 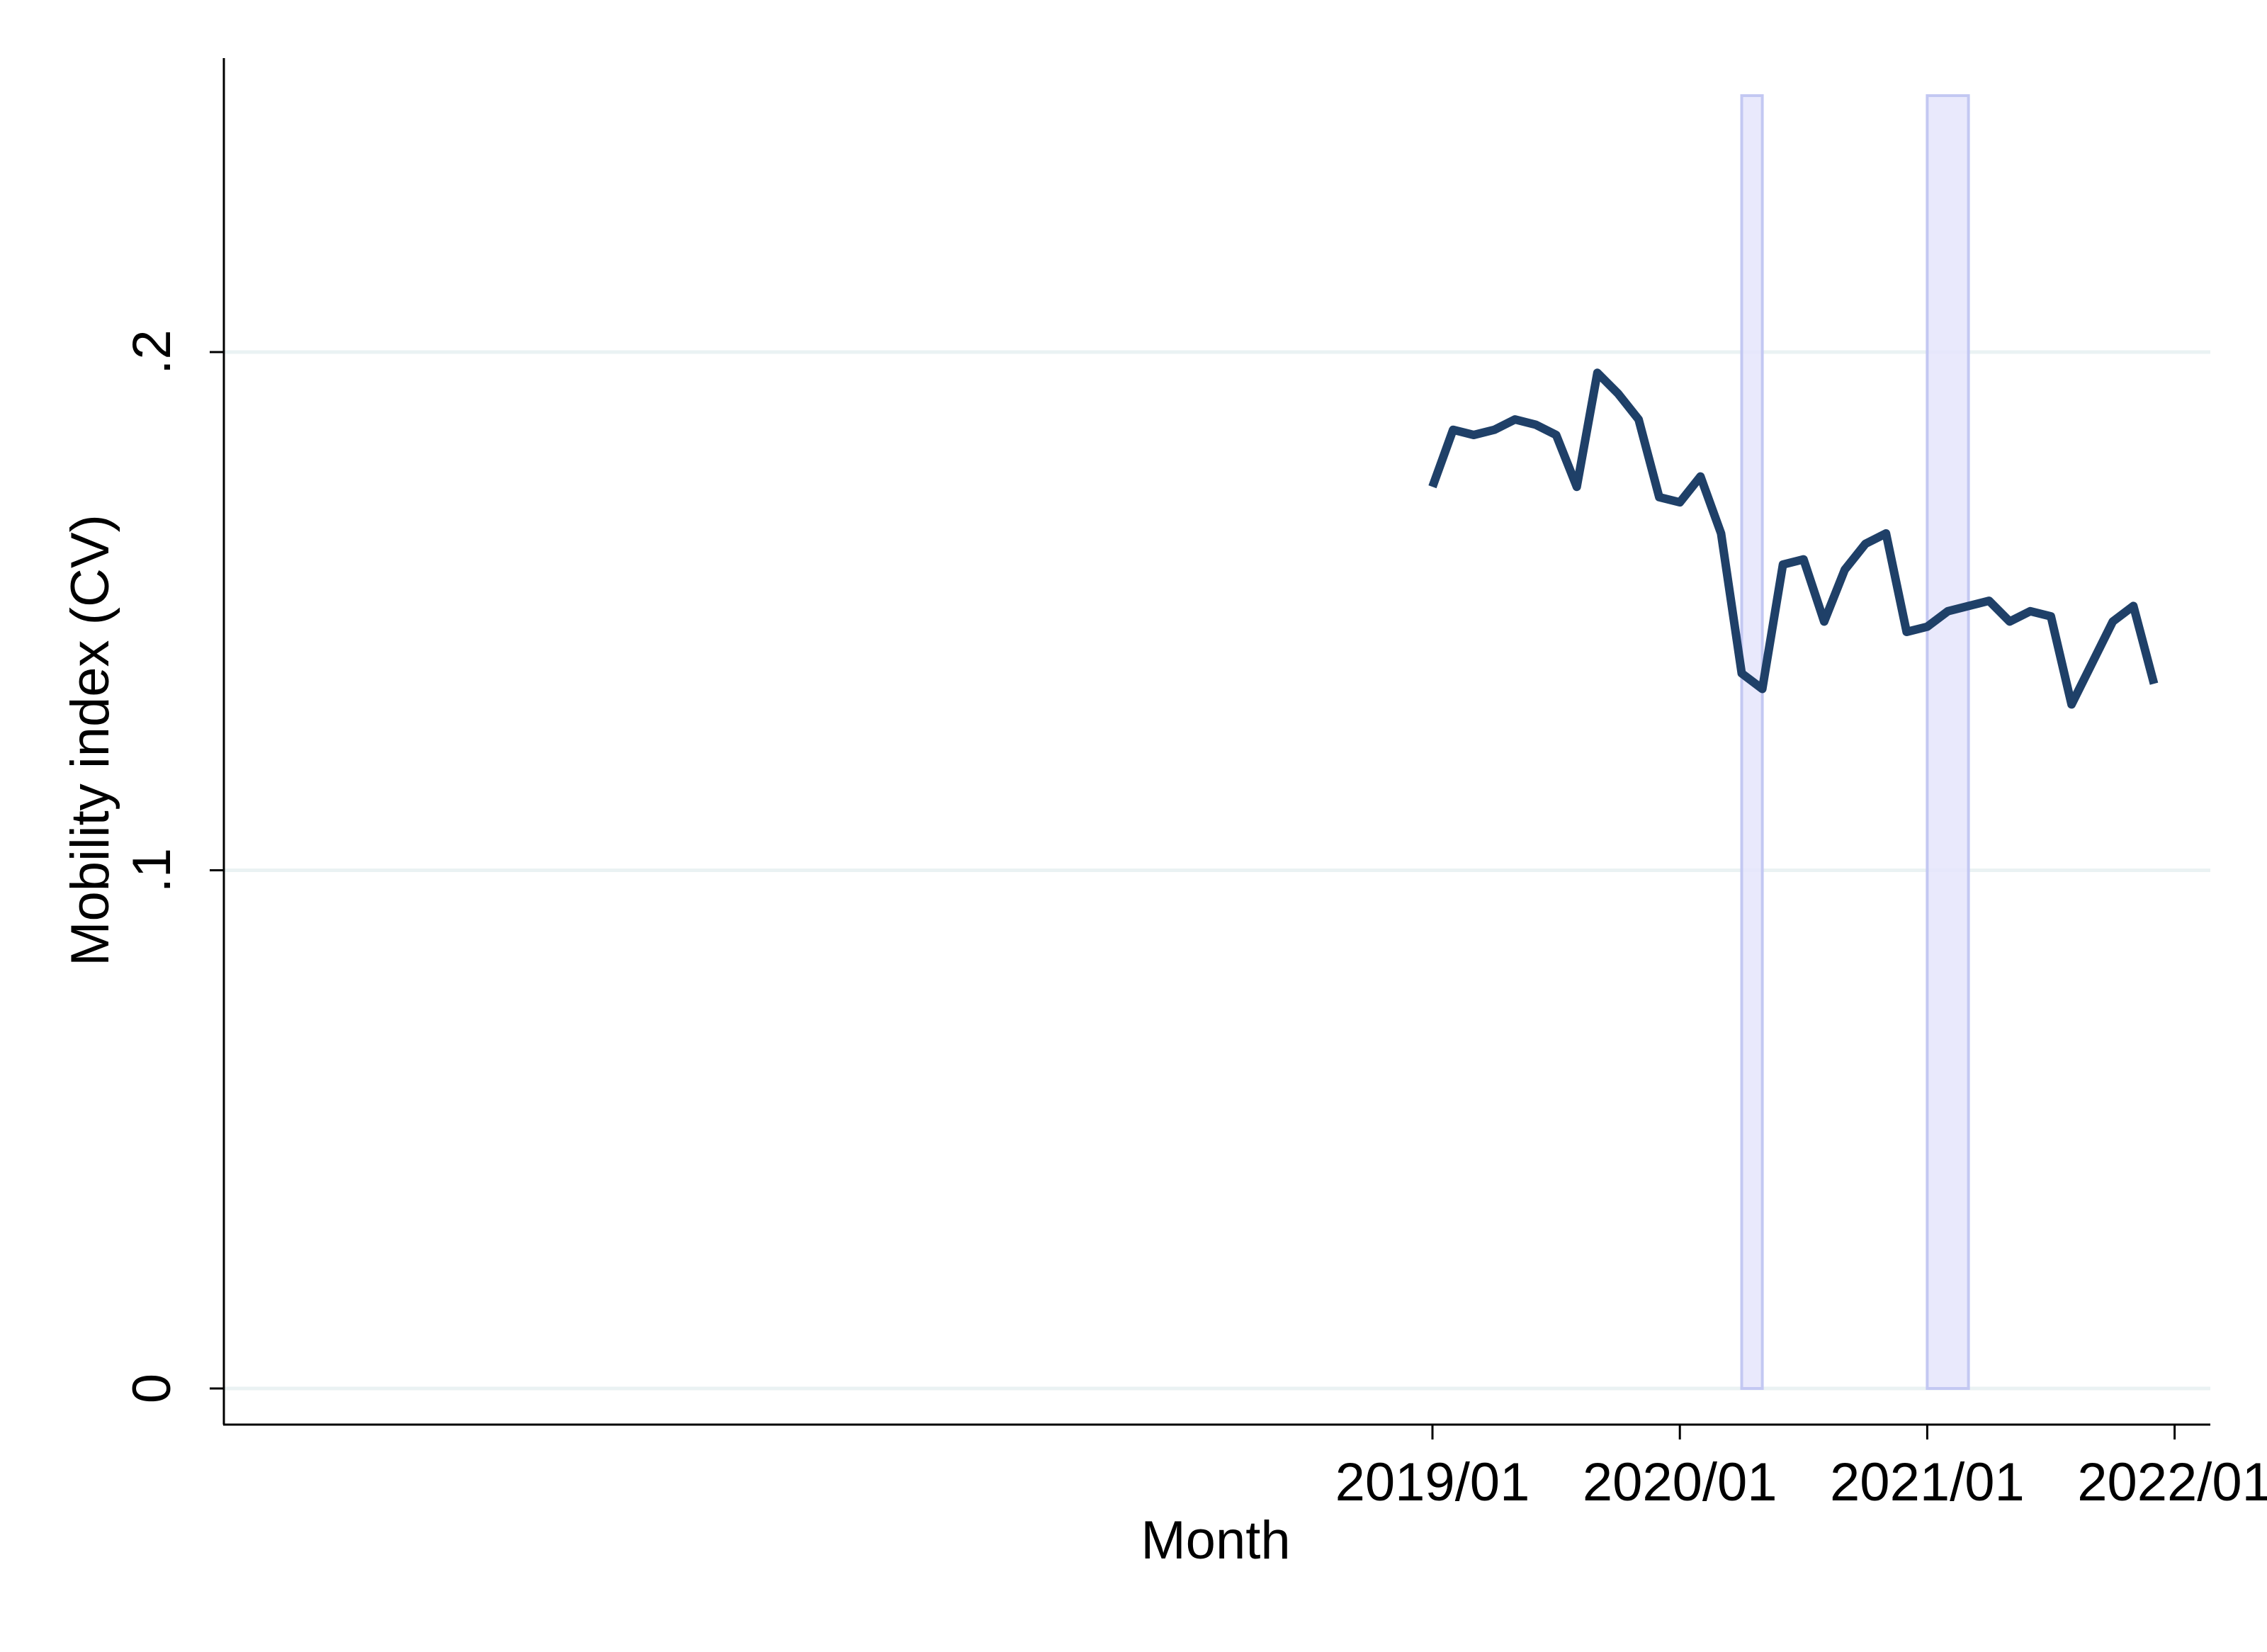 I want to click on x-axis-label: Month, so click(x=1215, y=1540).